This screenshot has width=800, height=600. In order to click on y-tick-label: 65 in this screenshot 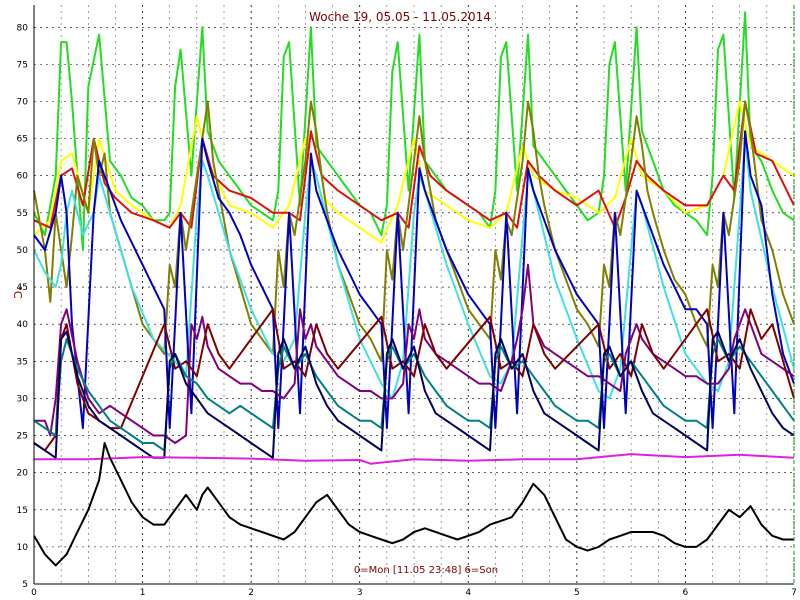, I will do `click(22, 140)`.